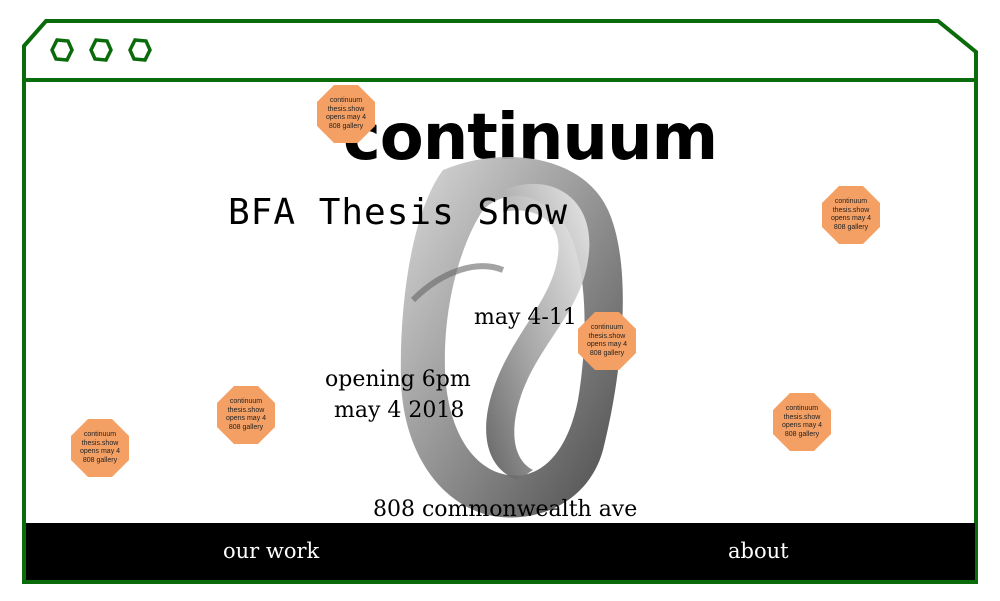 The width and height of the screenshot is (1000, 601). I want to click on address: 808 commonwealth ave, so click(505, 509).